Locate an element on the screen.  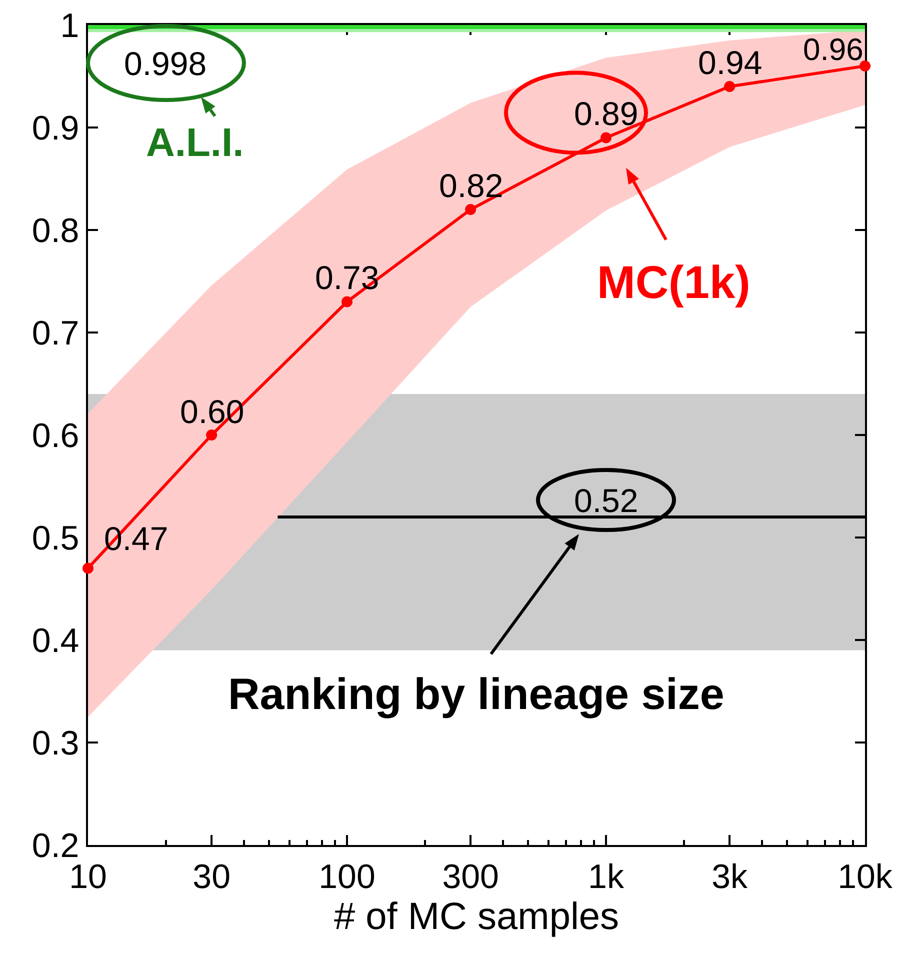
y-tick-label: 0.3 is located at coordinates (56, 743).